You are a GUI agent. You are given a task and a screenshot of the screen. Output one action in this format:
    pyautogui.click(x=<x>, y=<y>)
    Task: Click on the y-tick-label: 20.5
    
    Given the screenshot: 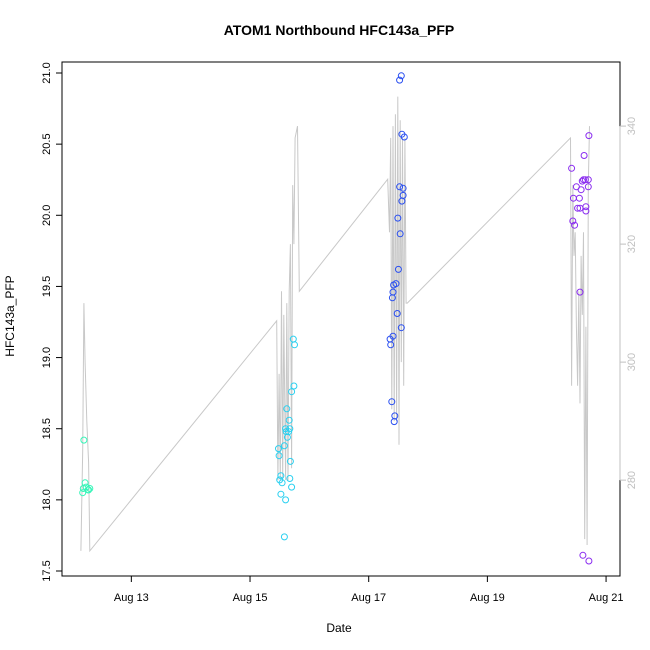 What is the action you would take?
    pyautogui.click(x=47, y=143)
    